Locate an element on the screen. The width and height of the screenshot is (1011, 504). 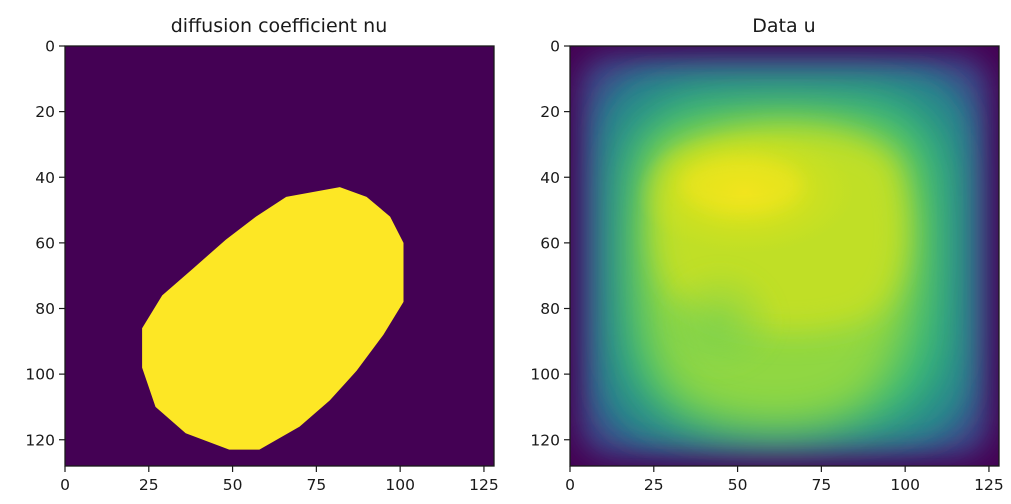
axes-nu-title: diffusion coefficient nu is located at coordinates (279, 26).